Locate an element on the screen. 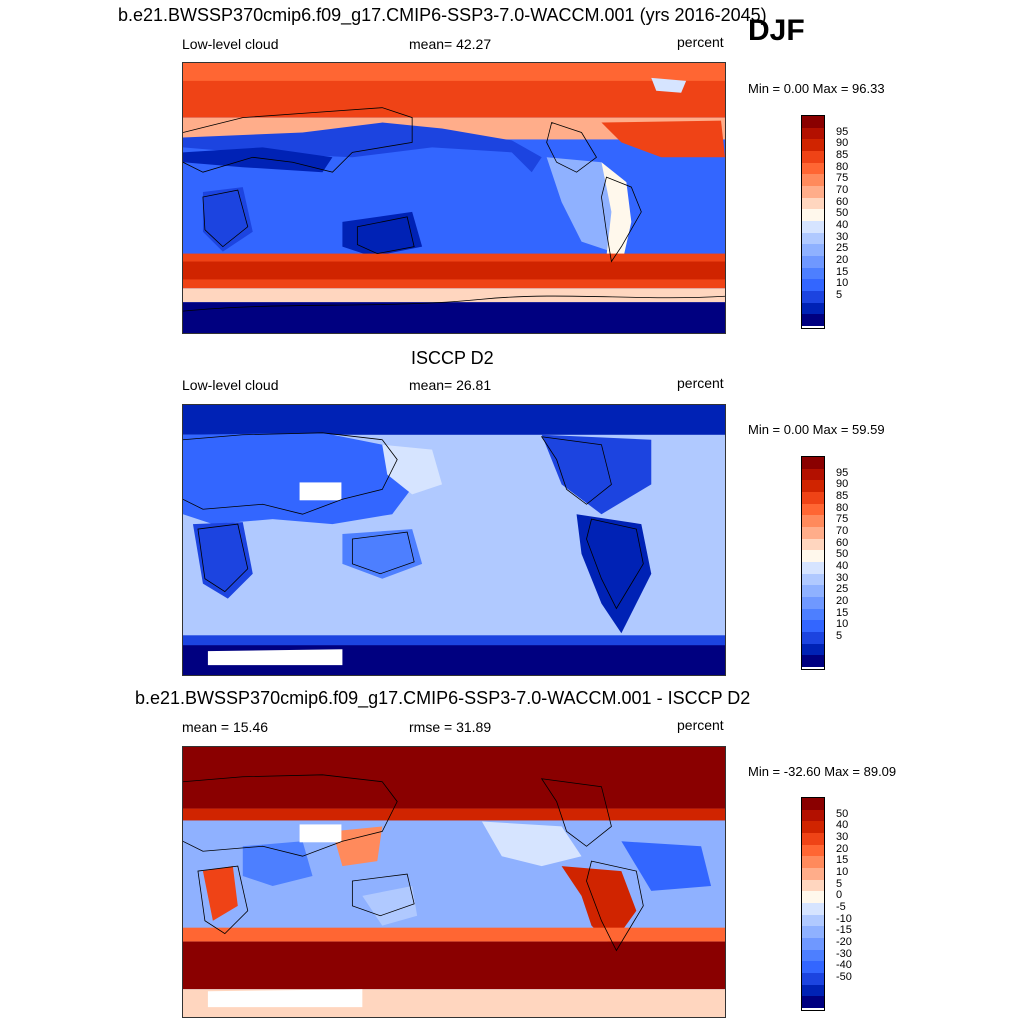 The height and width of the screenshot is (1024, 1024). panel2-map is located at coordinates (454, 540).